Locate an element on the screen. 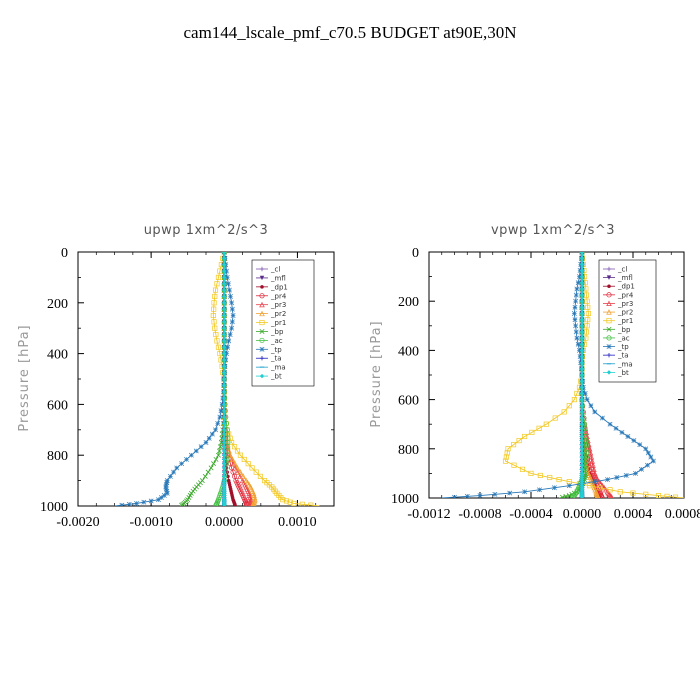  vpwp-x-tick-label: 0.0000 is located at coordinates (582, 514).